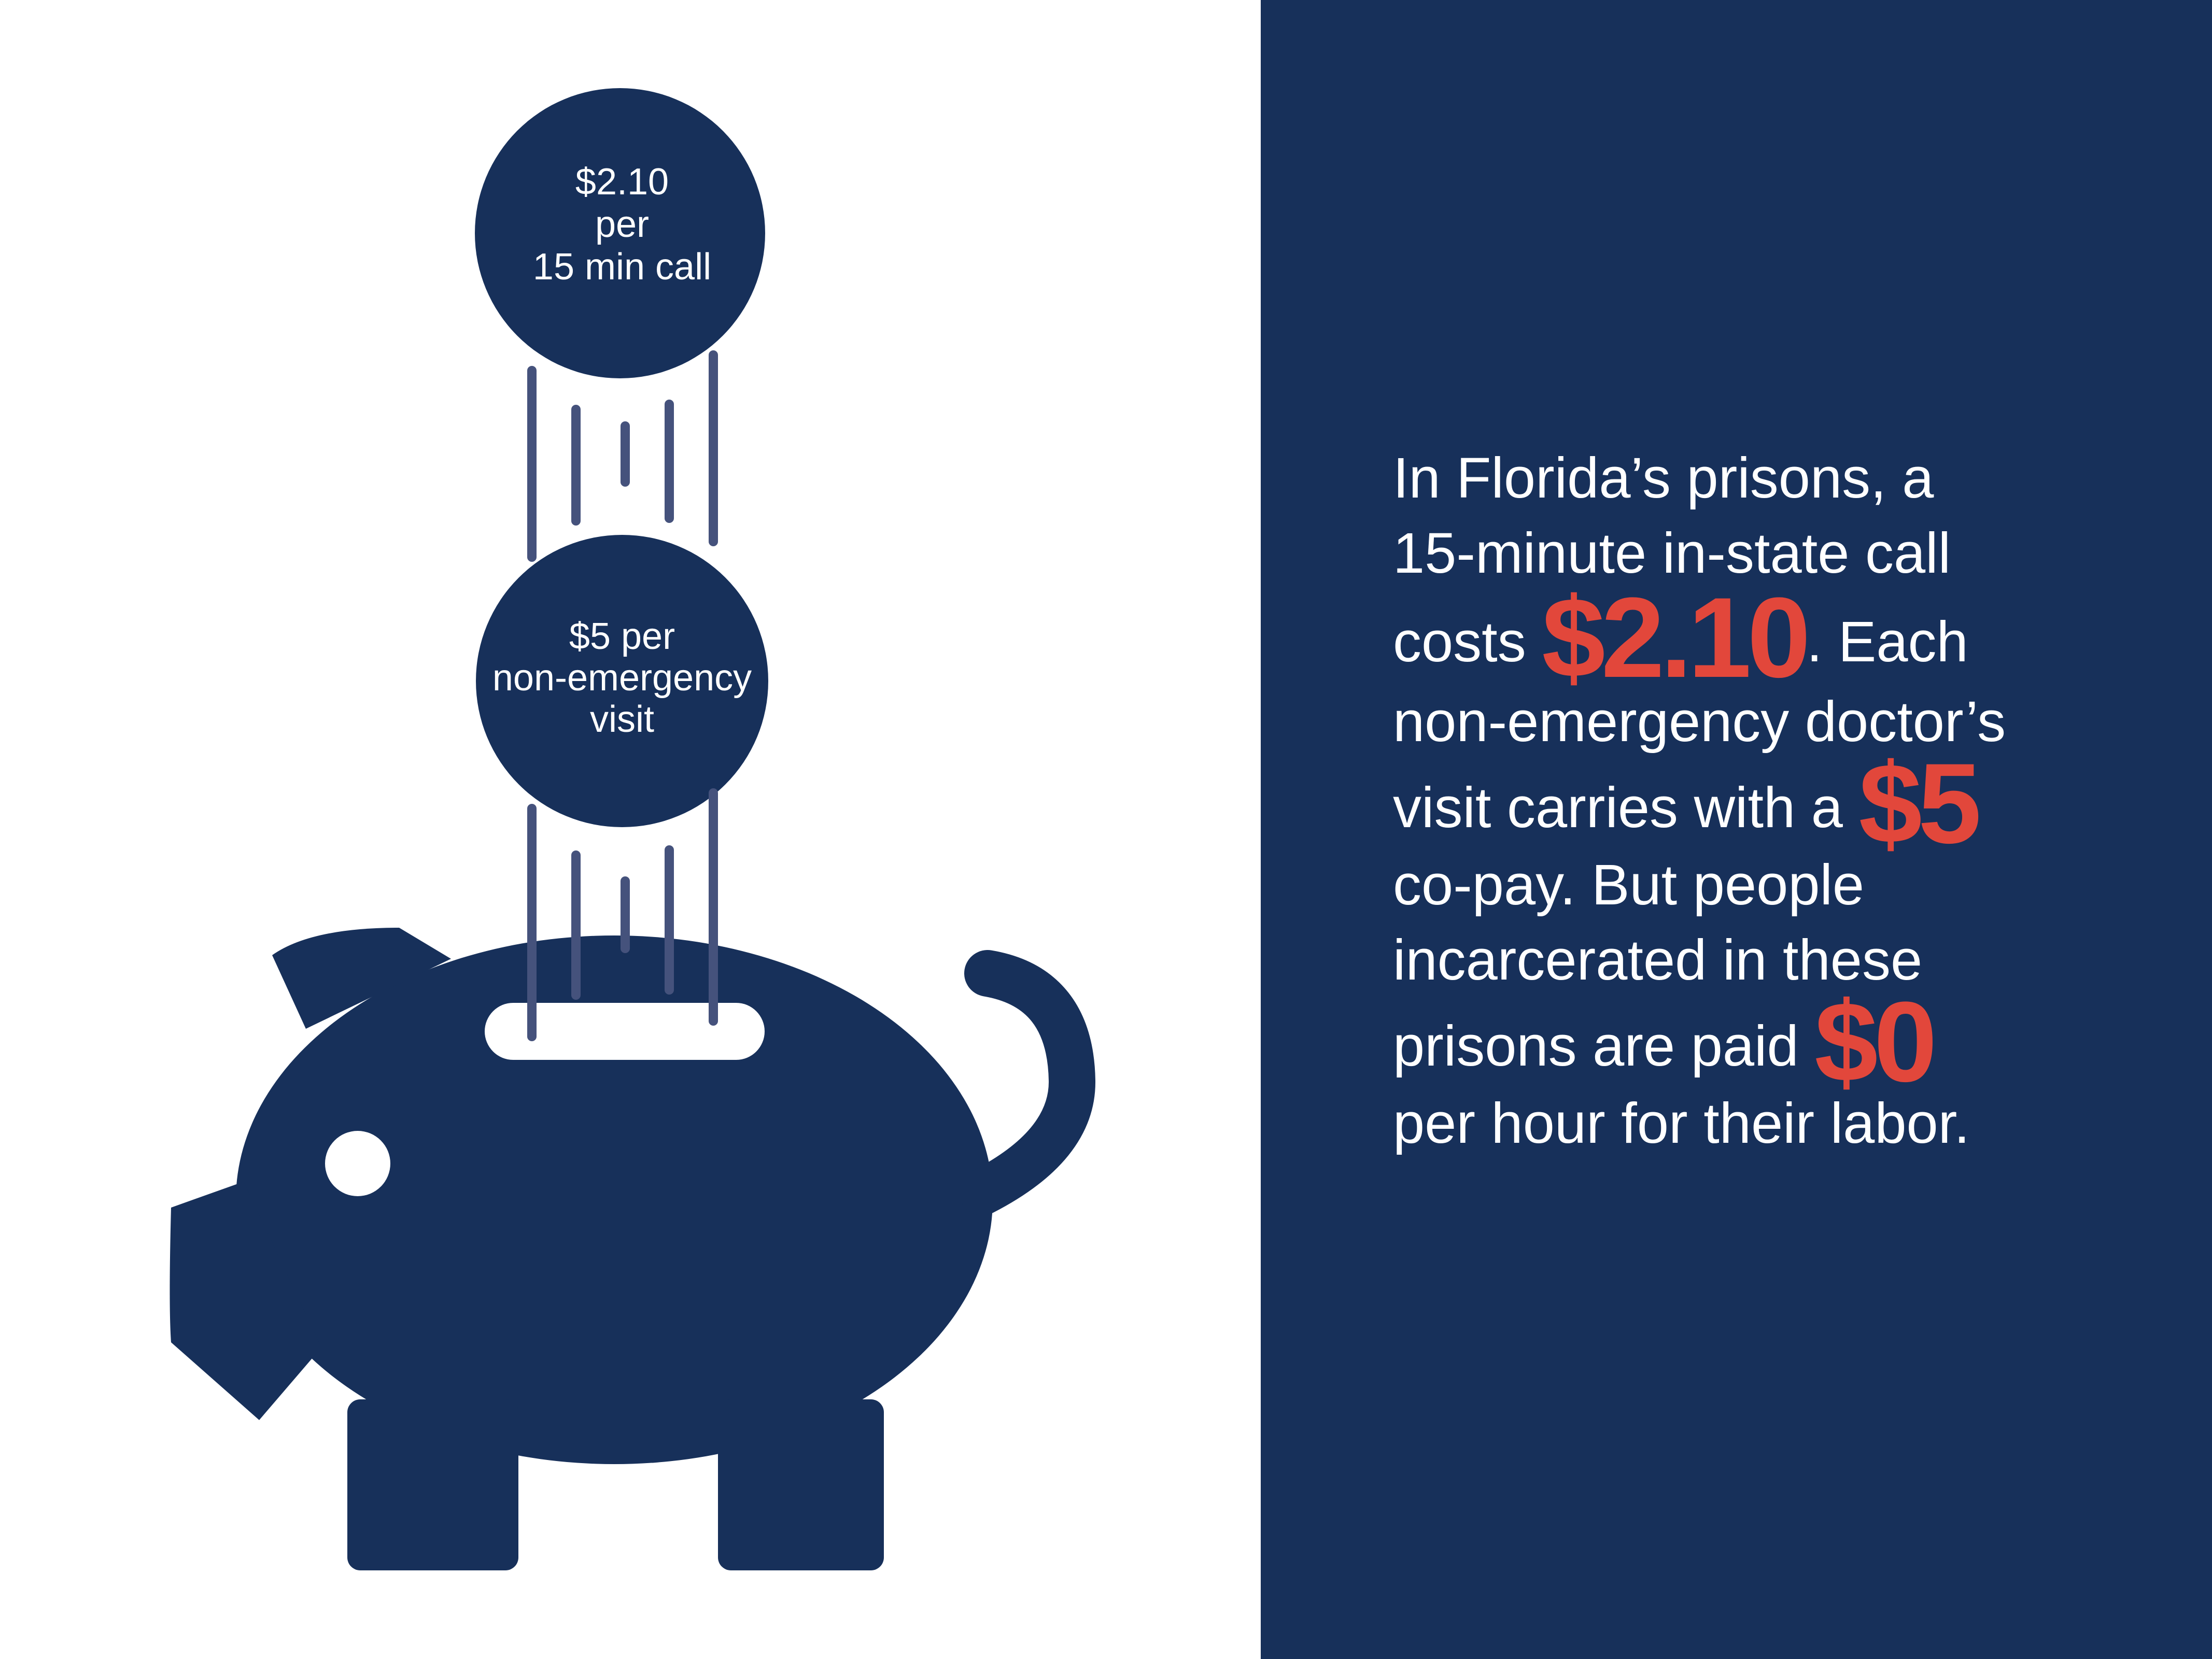 The width and height of the screenshot is (2212, 1659). What do you see at coordinates (1920, 803) in the screenshot?
I see `copay-highlight: $5` at bounding box center [1920, 803].